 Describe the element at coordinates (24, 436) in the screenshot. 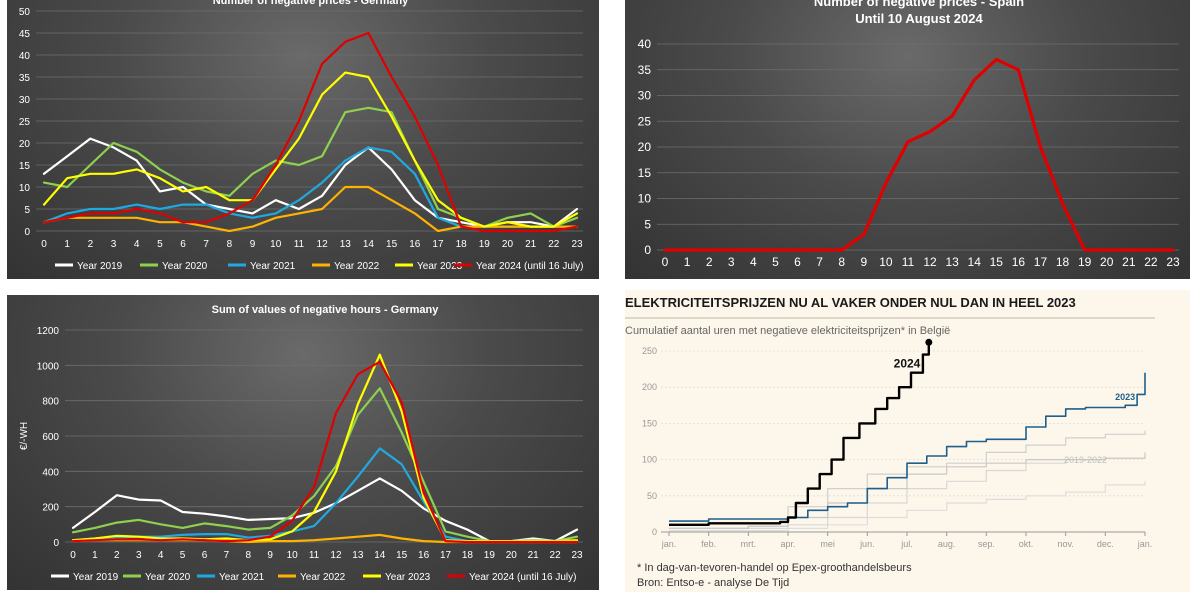

I see `y-axis-label: €/-WH` at that location.